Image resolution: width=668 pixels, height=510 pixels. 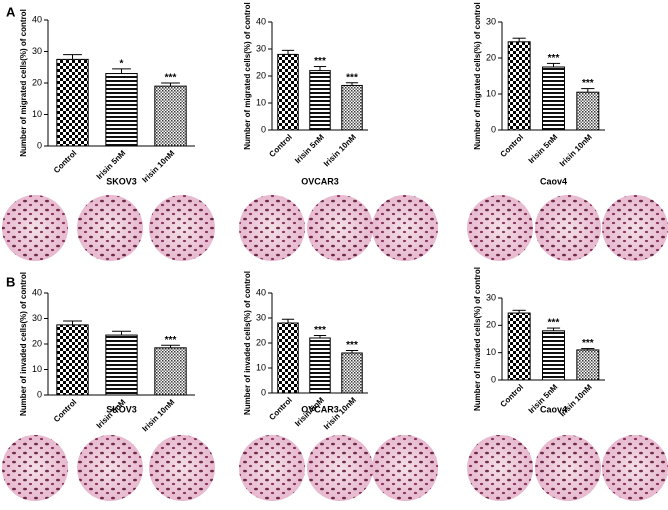 I want to click on significance: *, so click(x=122, y=63).